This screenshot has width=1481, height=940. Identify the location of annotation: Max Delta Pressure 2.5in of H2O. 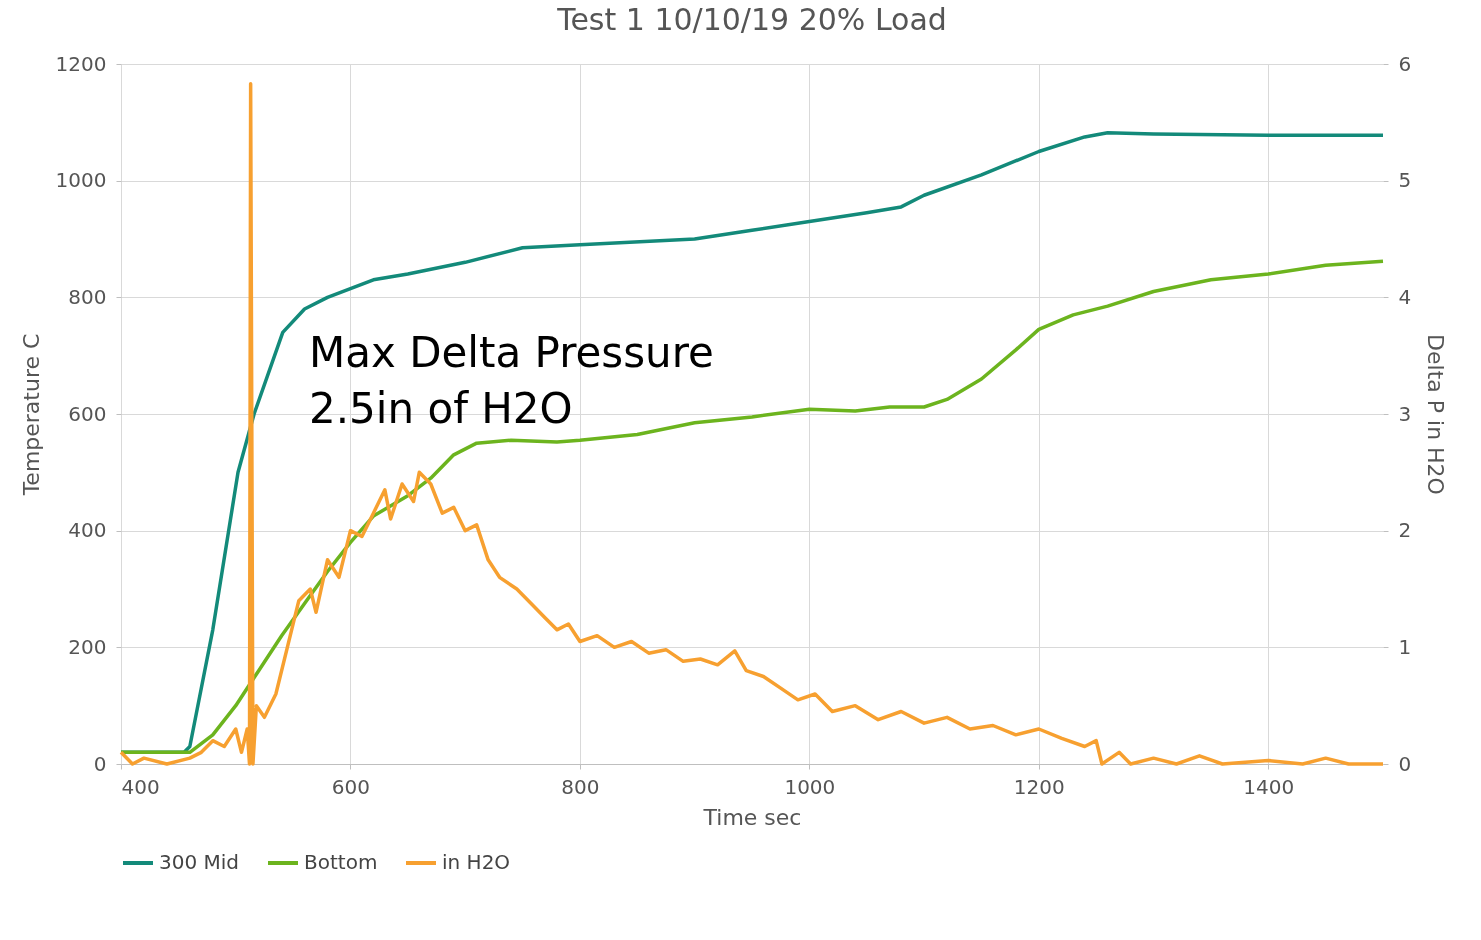
(511, 380).